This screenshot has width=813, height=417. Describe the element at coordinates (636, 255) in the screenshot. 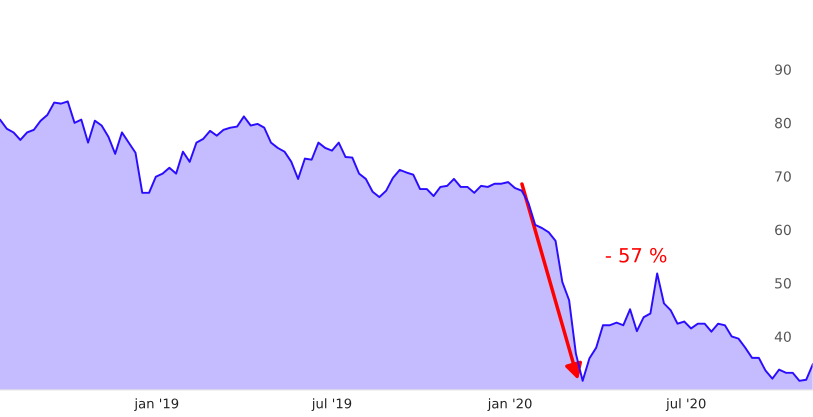

I see `annotation: - 57 %` at that location.